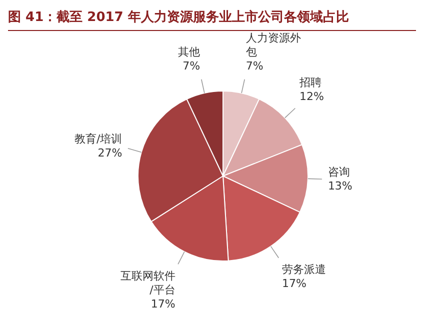 The width and height of the screenshot is (424, 322). What do you see at coordinates (310, 83) in the screenshot?
I see `slice-label: 招聘` at bounding box center [310, 83].